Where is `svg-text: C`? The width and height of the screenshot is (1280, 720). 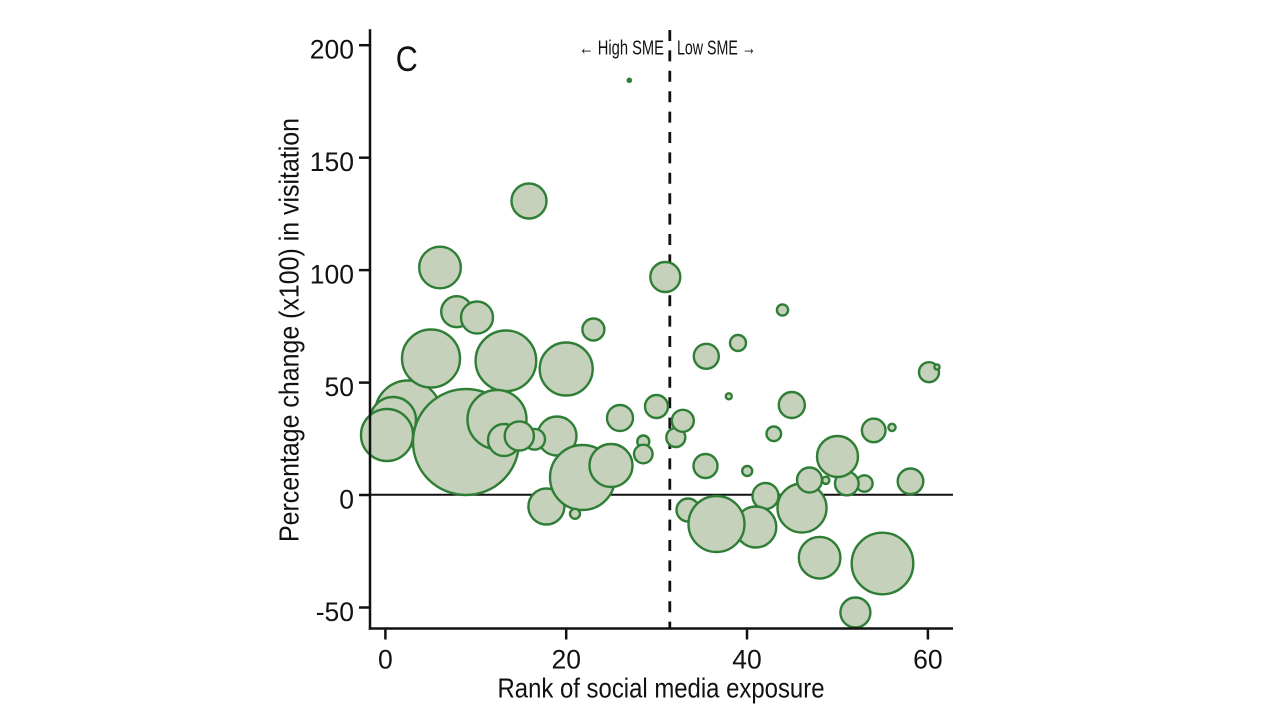
svg-text: C is located at coordinates (407, 59).